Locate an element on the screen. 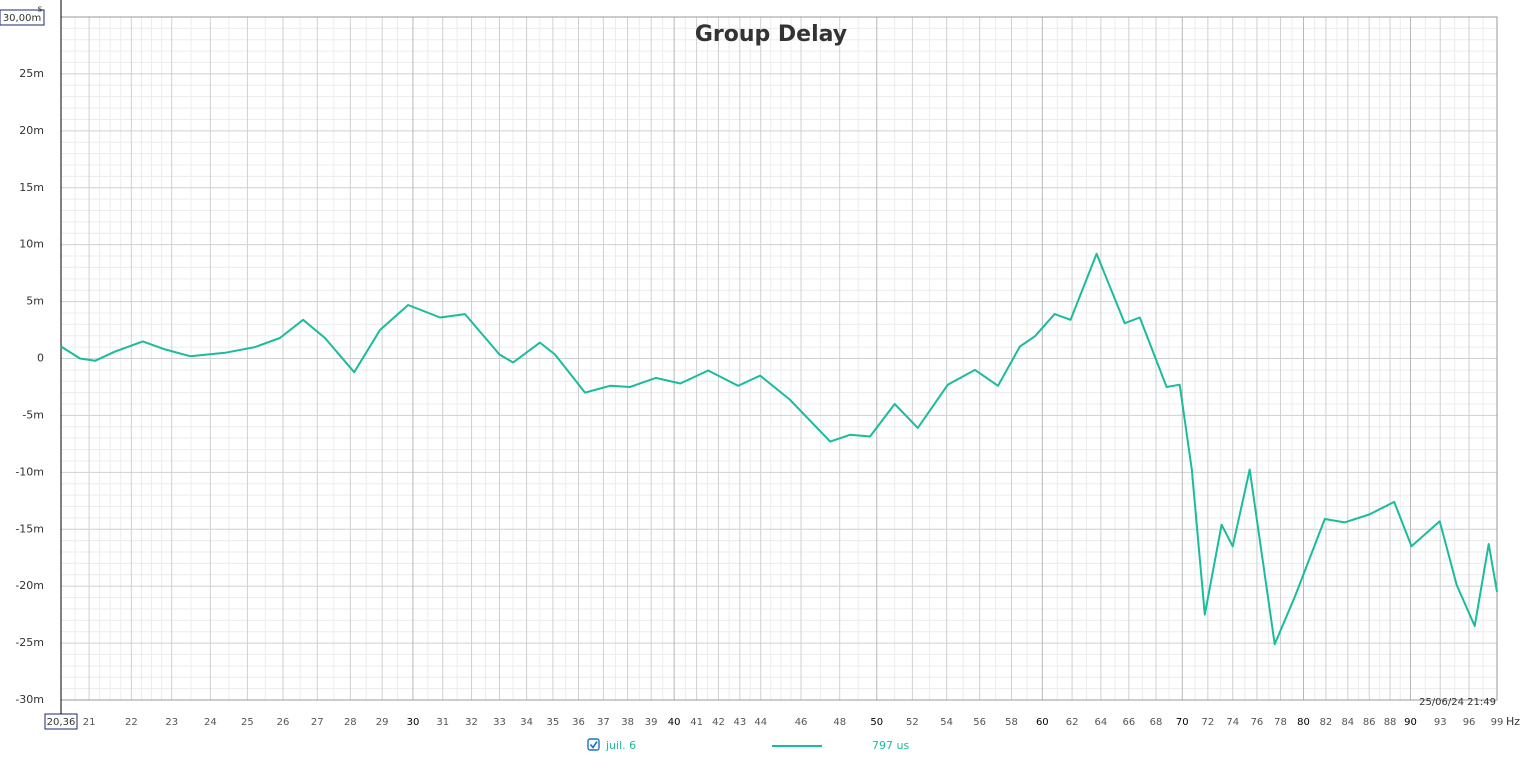 Image resolution: width=1520 pixels, height=761 pixels. x-tick-label: 48 is located at coordinates (839, 722).